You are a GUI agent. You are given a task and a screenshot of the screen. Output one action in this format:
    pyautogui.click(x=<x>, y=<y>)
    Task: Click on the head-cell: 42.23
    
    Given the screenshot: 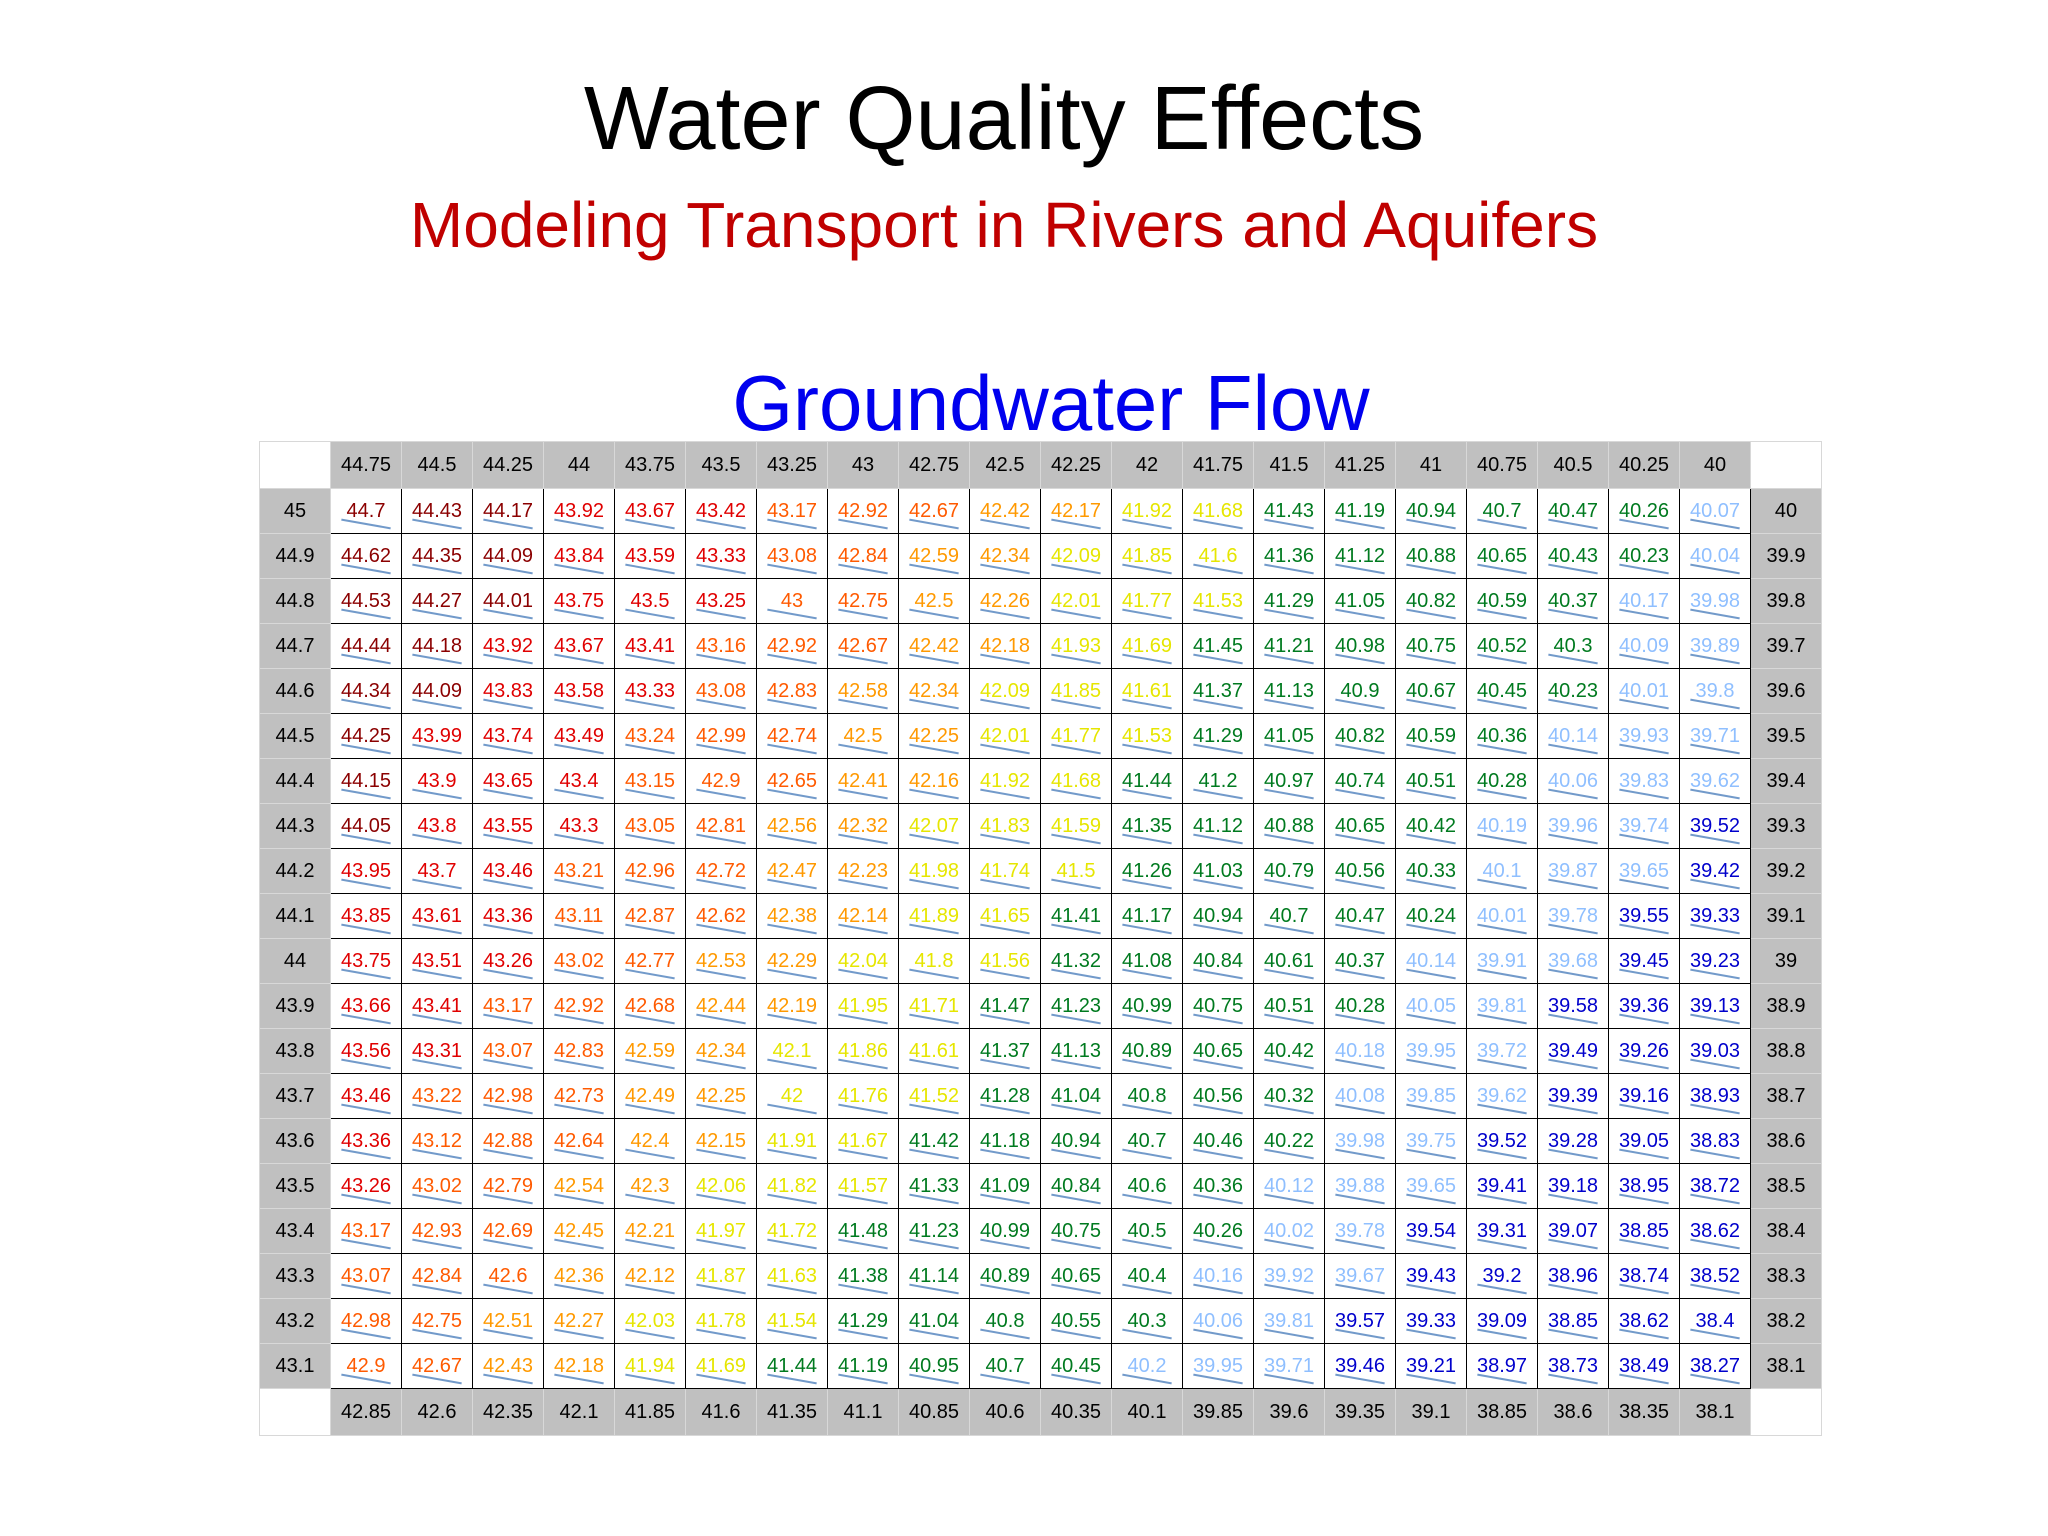 What is the action you would take?
    pyautogui.click(x=863, y=871)
    